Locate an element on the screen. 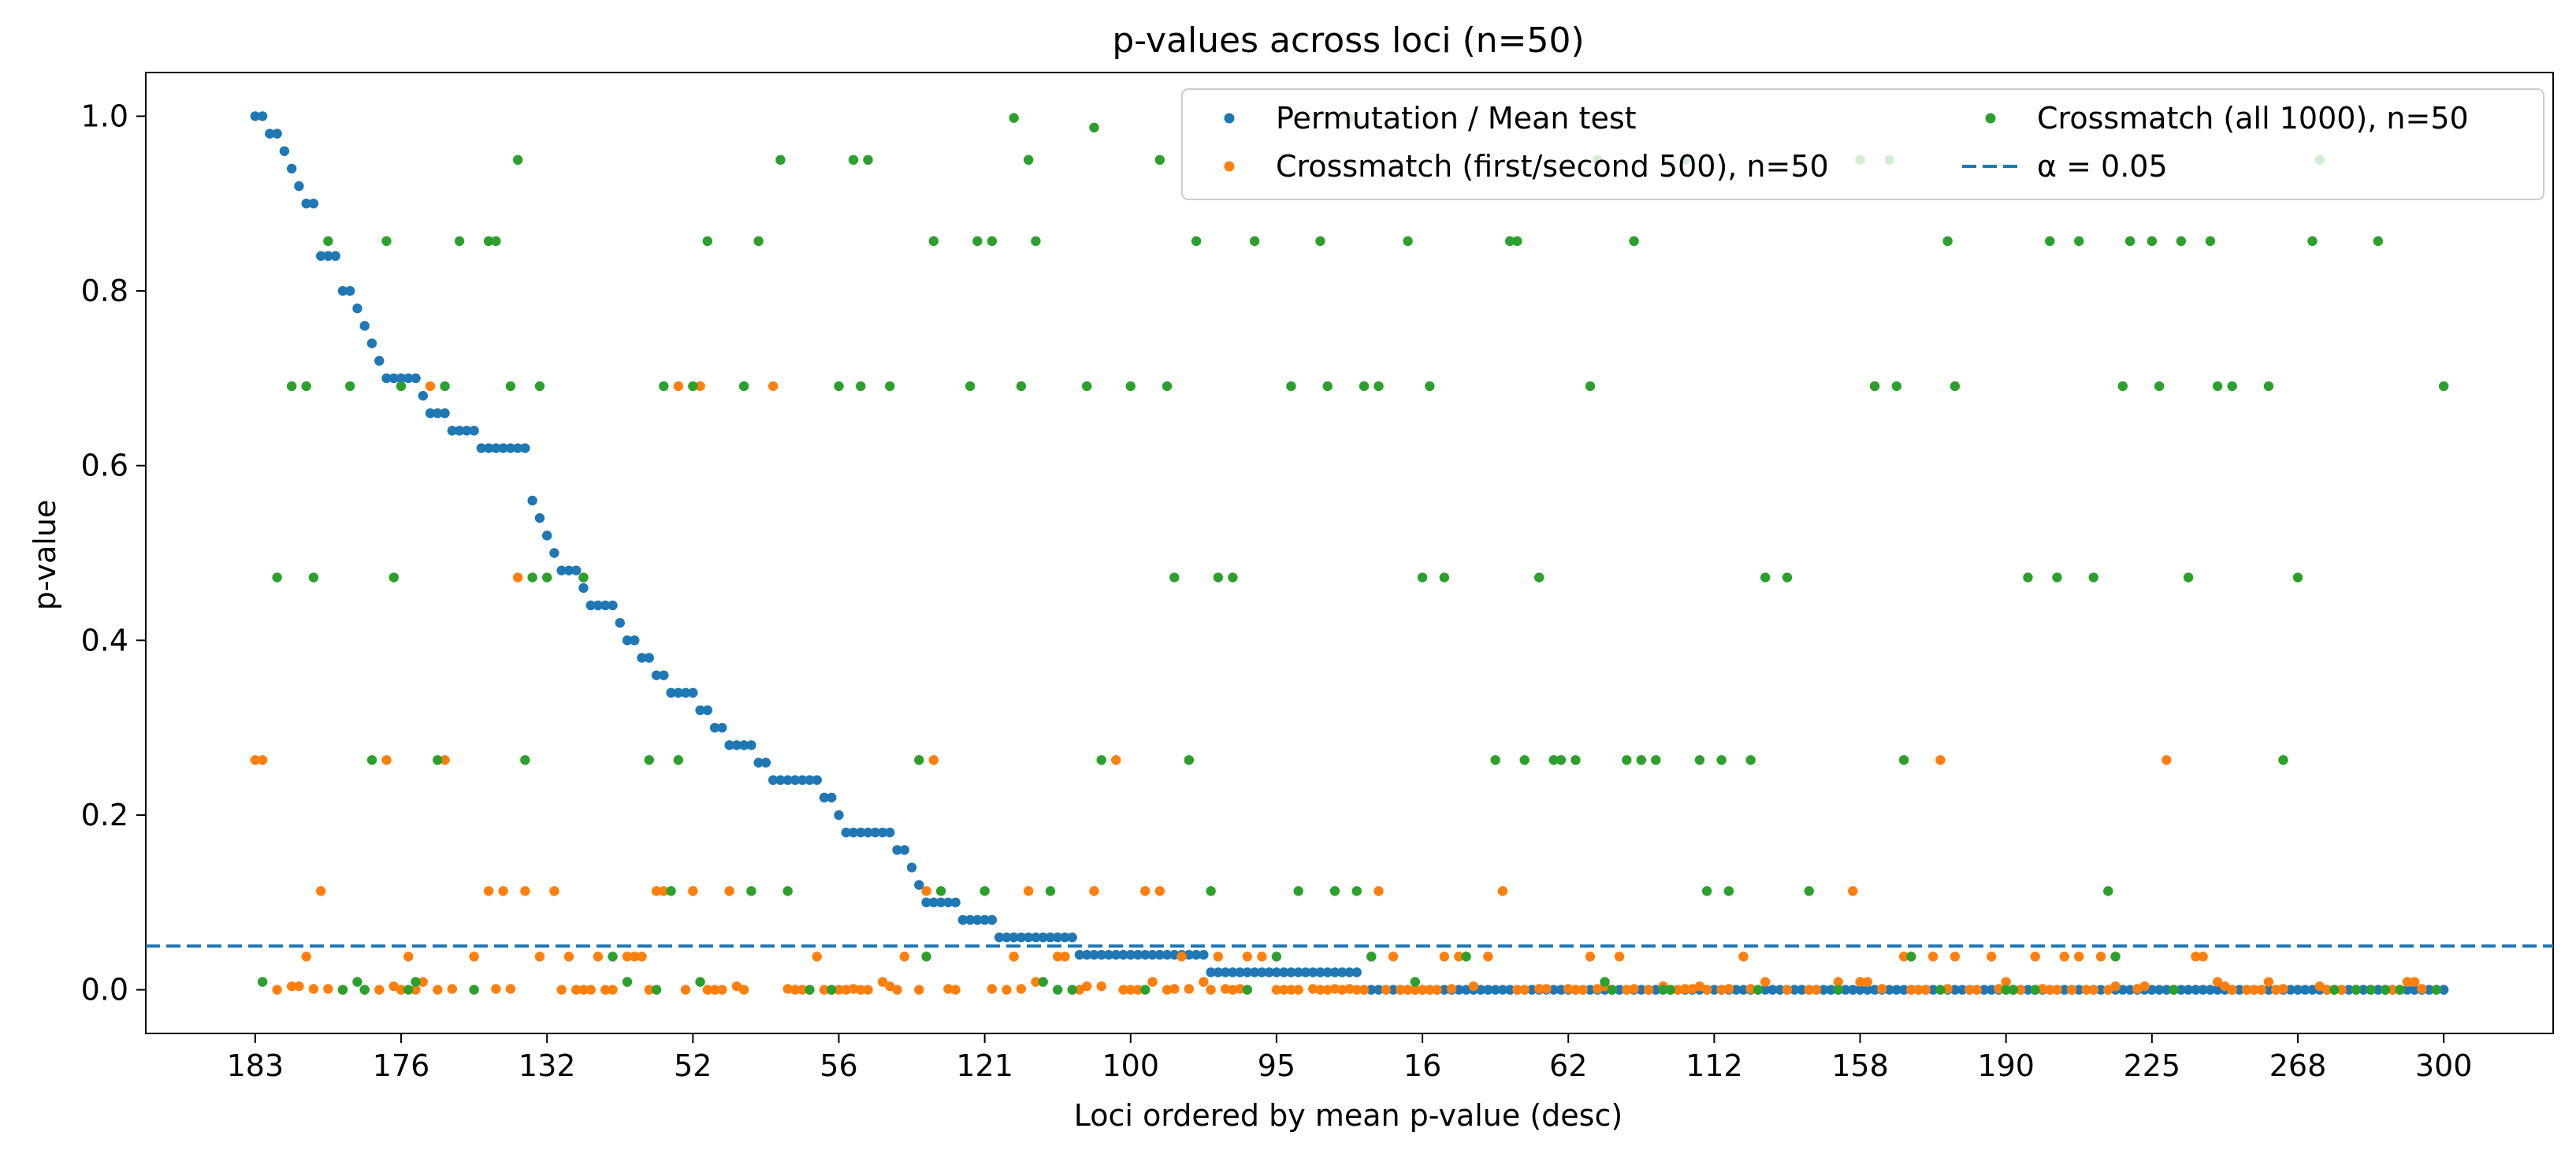 Image resolution: width=2576 pixels, height=1158 pixels. legend-entry-label: Crossmatch (first/second 500), n=50 is located at coordinates (1552, 166).